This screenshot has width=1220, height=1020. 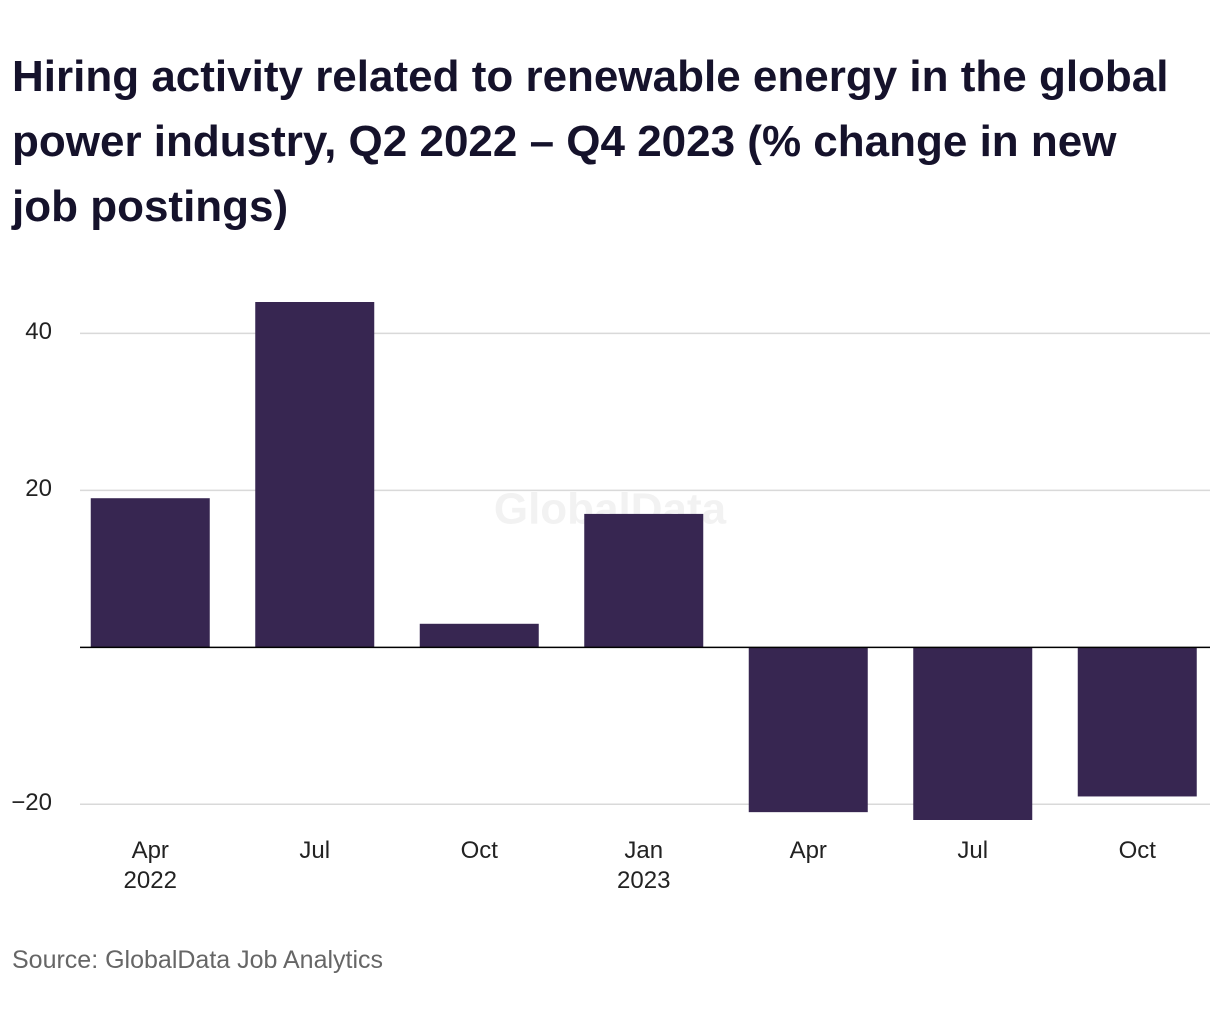 What do you see at coordinates (31, 803) in the screenshot?
I see `y-tick-label: −20` at bounding box center [31, 803].